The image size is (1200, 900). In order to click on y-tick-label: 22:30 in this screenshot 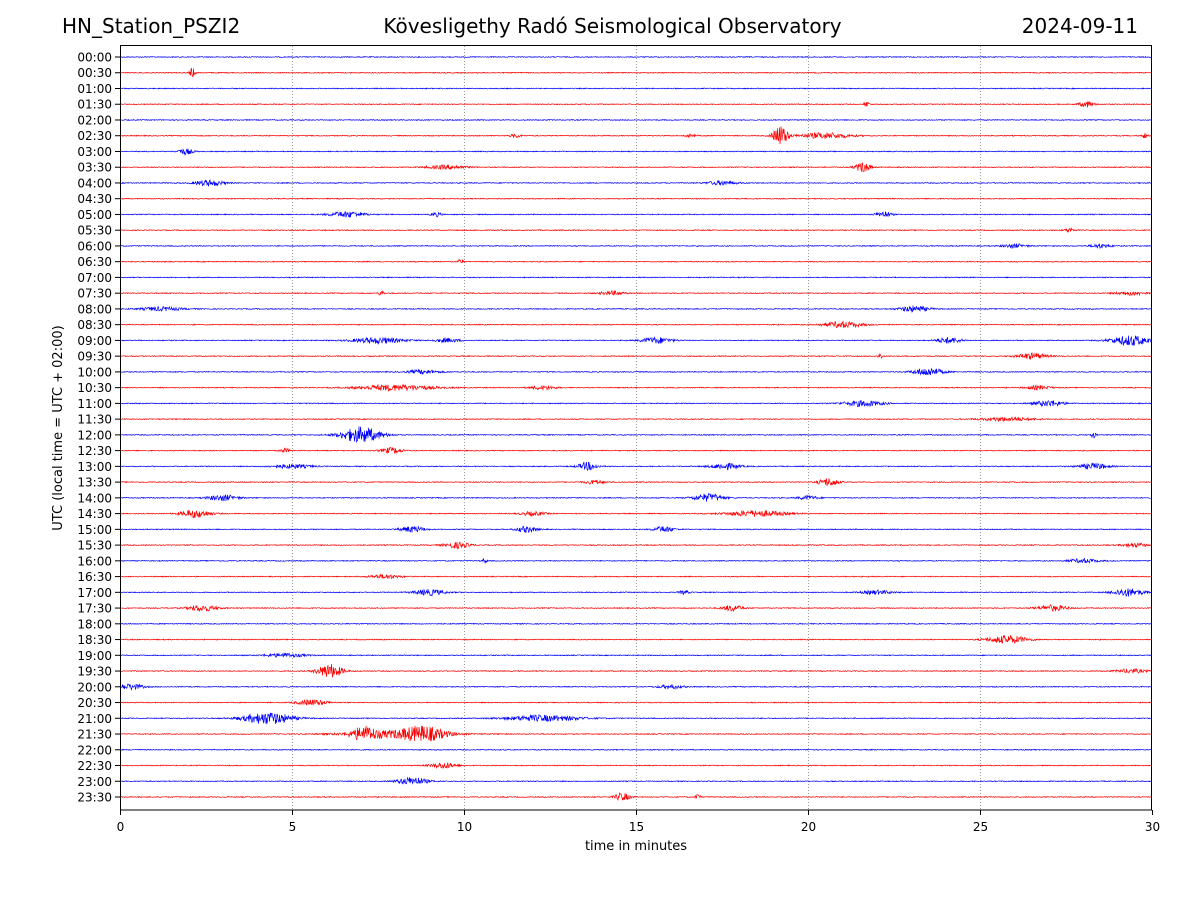, I will do `click(94, 766)`.